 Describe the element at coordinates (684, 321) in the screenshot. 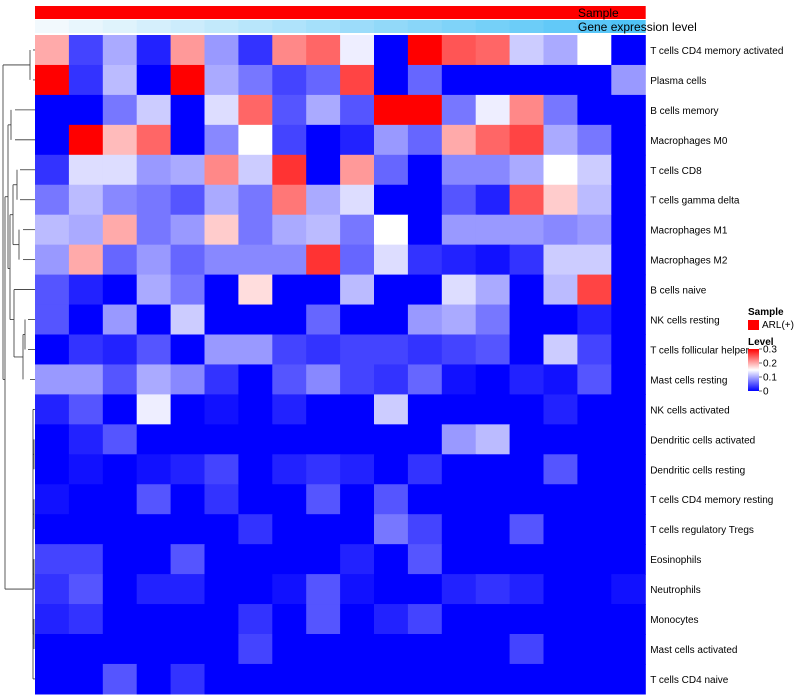

I see `row-label: NK cells resting` at that location.